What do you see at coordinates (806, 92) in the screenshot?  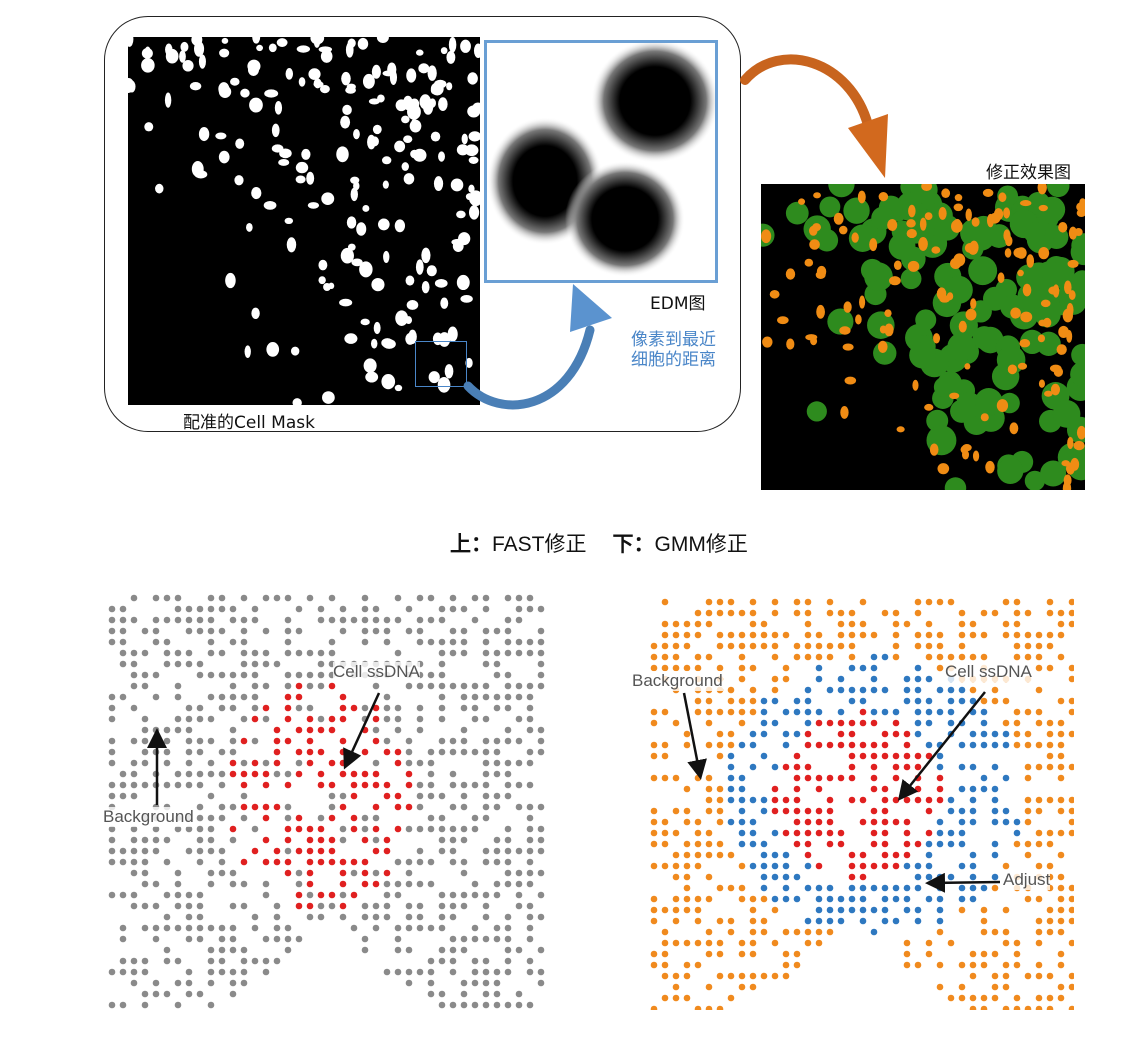 I see `curved-arrow-orange` at bounding box center [806, 92].